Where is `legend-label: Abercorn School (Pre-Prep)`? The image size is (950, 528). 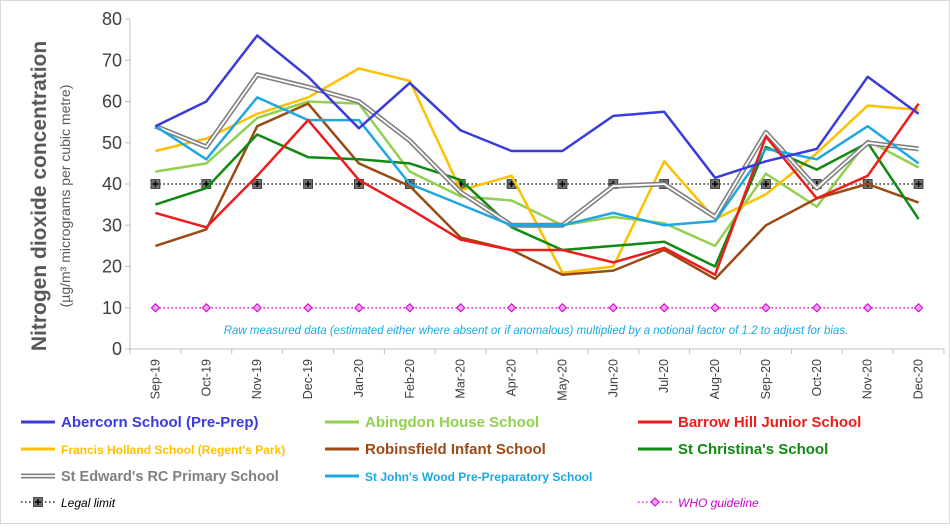
legend-label: Abercorn School (Pre-Prep) is located at coordinates (160, 422).